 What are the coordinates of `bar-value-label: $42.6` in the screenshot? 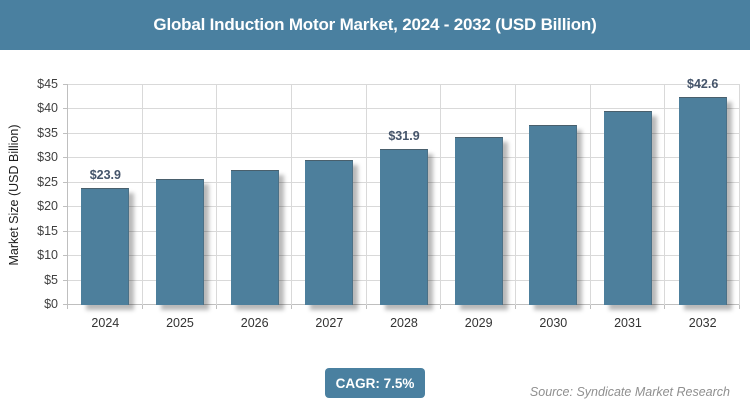 It's located at (703, 83).